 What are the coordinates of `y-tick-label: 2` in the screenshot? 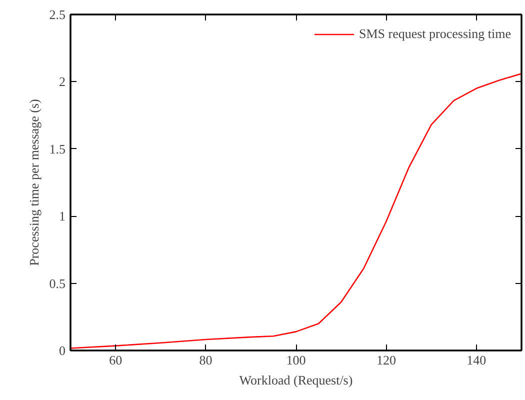 It's located at (62, 82).